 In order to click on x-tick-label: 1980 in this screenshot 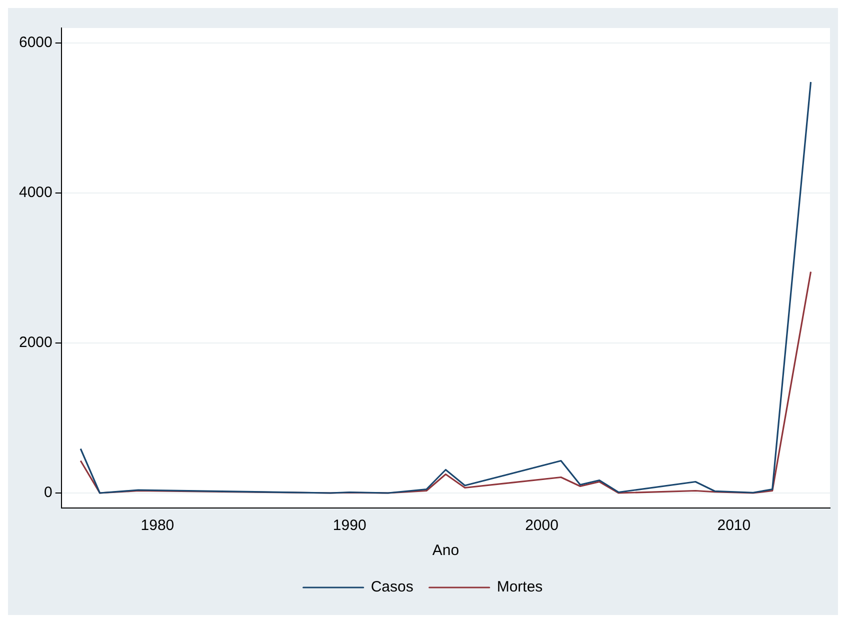, I will do `click(157, 525)`.